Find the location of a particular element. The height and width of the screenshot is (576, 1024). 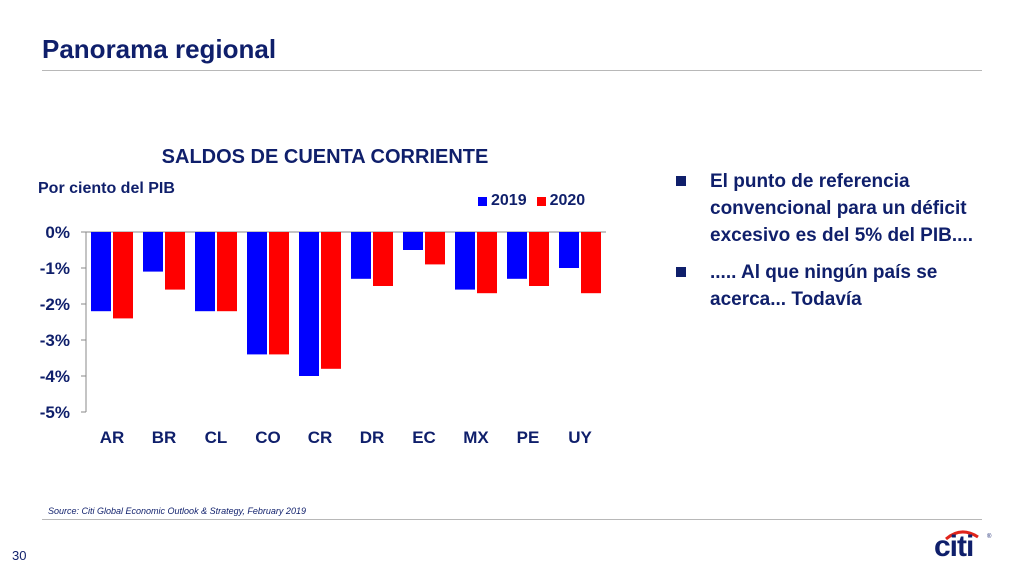

x-tick-label: UY is located at coordinates (580, 437).